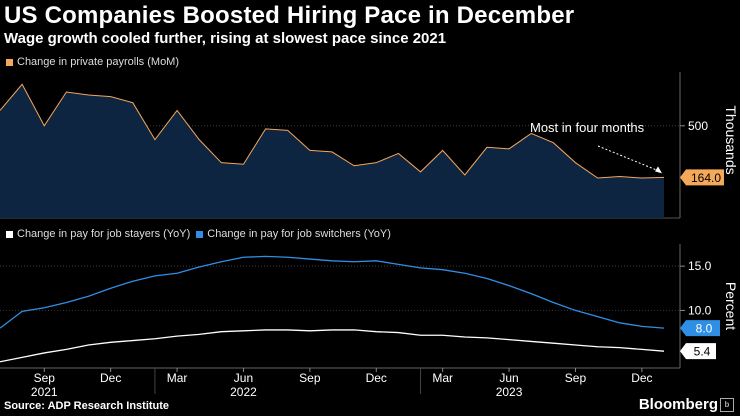  Describe the element at coordinates (629, 158) in the screenshot. I see `annotation-arrow` at that location.